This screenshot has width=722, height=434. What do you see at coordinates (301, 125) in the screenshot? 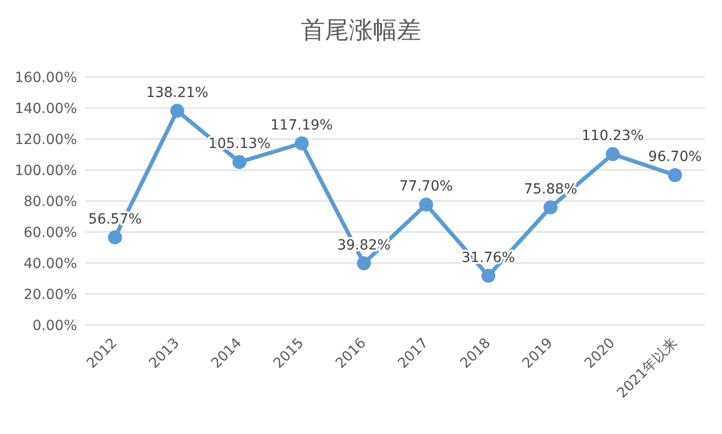
I see `data-label: 117.19%` at bounding box center [301, 125].